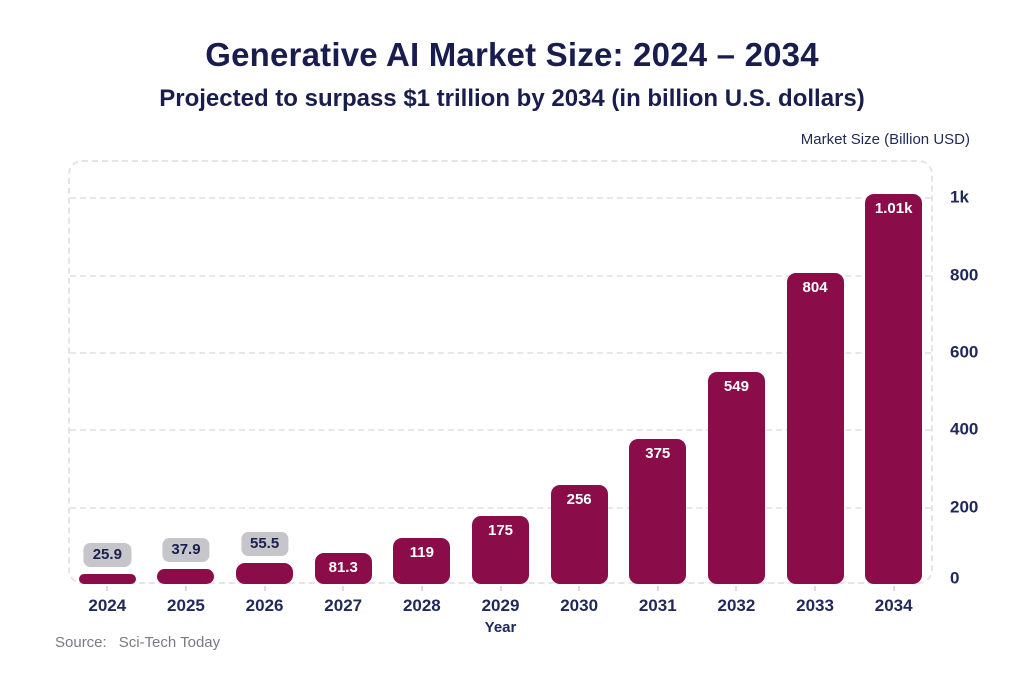 The height and width of the screenshot is (689, 1024). What do you see at coordinates (421, 605) in the screenshot?
I see `x-tick-label: 2028` at bounding box center [421, 605].